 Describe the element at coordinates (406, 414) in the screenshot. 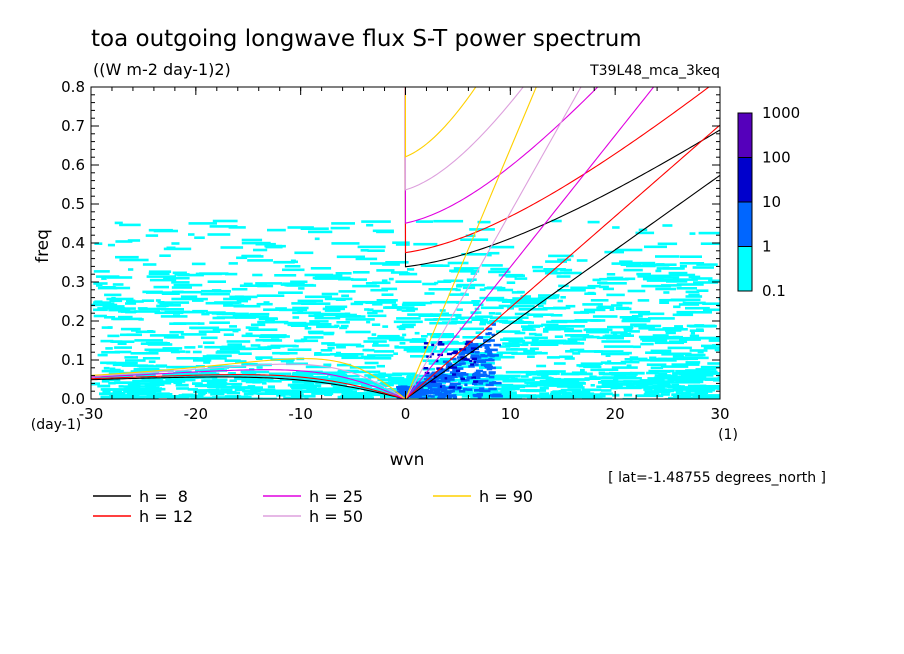

I see `x-tick-label: 0` at that location.